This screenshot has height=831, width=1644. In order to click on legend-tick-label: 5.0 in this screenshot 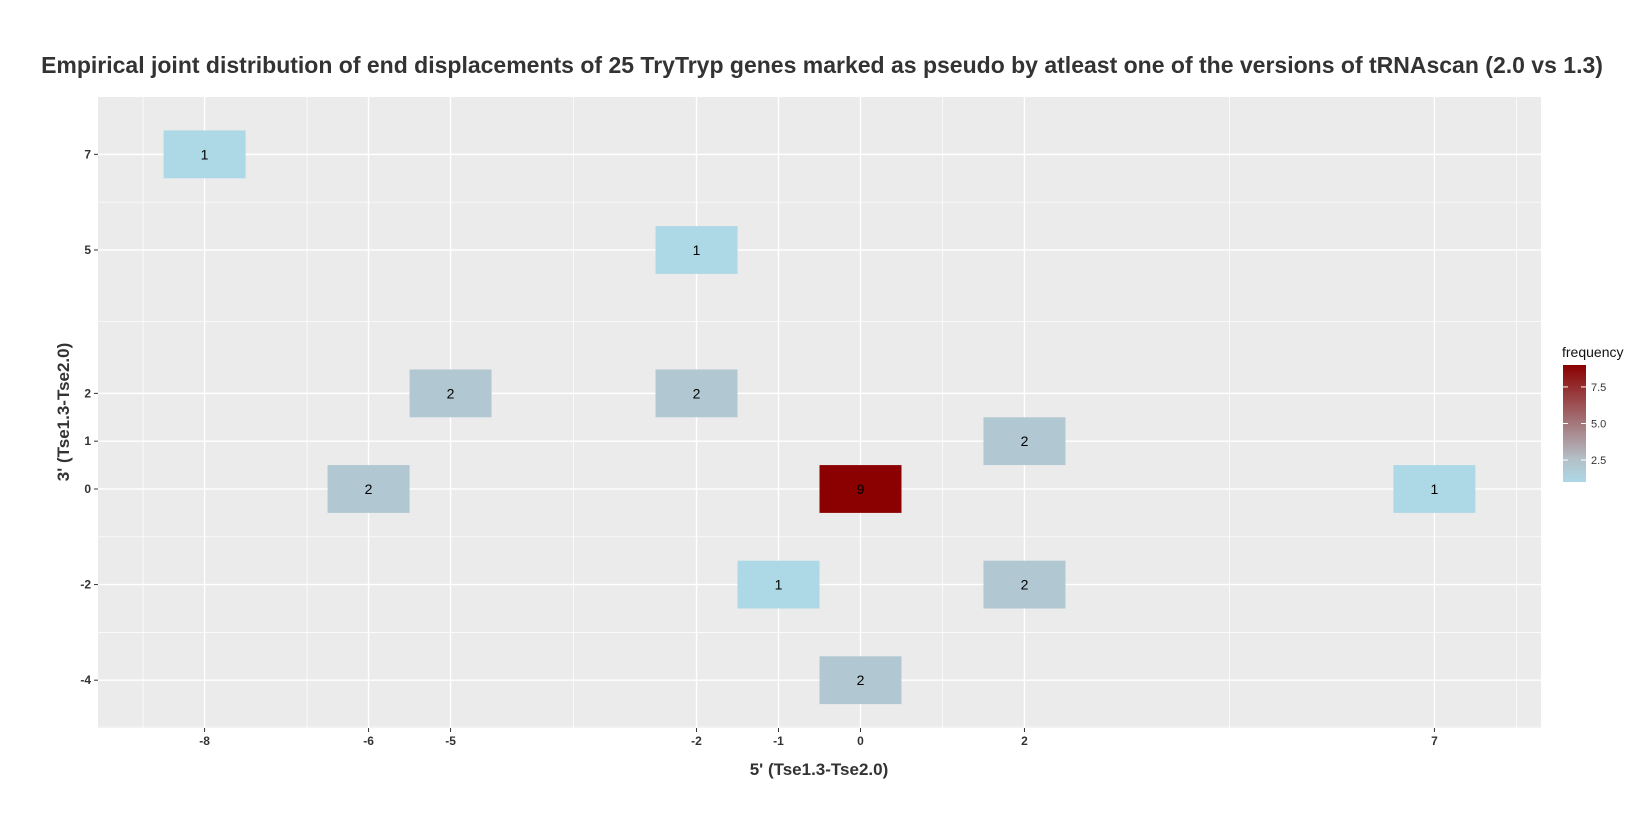, I will do `click(1598, 425)`.